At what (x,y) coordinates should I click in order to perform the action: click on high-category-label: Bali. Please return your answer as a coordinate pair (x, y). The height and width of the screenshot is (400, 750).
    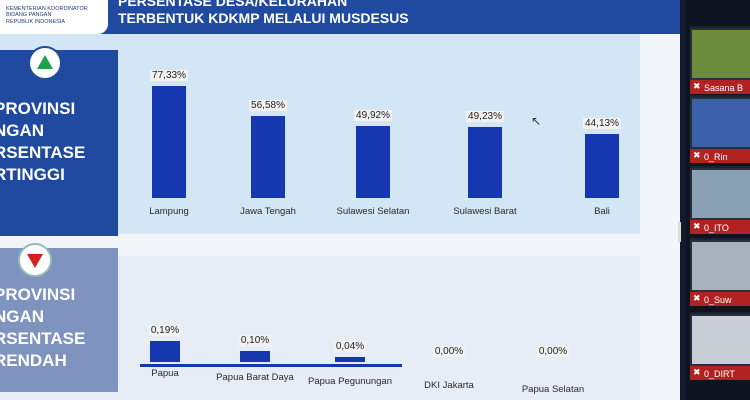
    Looking at the image, I should click on (602, 211).